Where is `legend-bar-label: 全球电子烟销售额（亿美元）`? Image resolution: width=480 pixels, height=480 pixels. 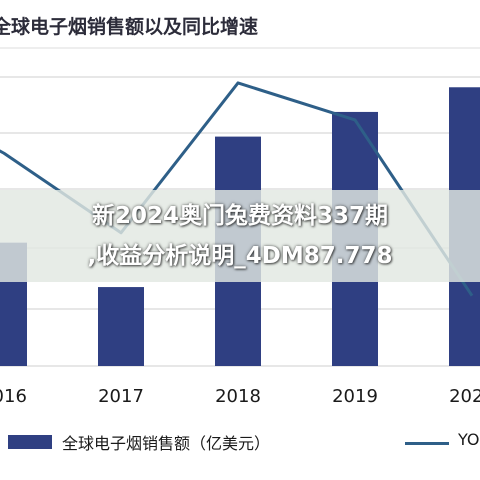 legend-bar-label: 全球电子烟销售额（亿美元） is located at coordinates (166, 443).